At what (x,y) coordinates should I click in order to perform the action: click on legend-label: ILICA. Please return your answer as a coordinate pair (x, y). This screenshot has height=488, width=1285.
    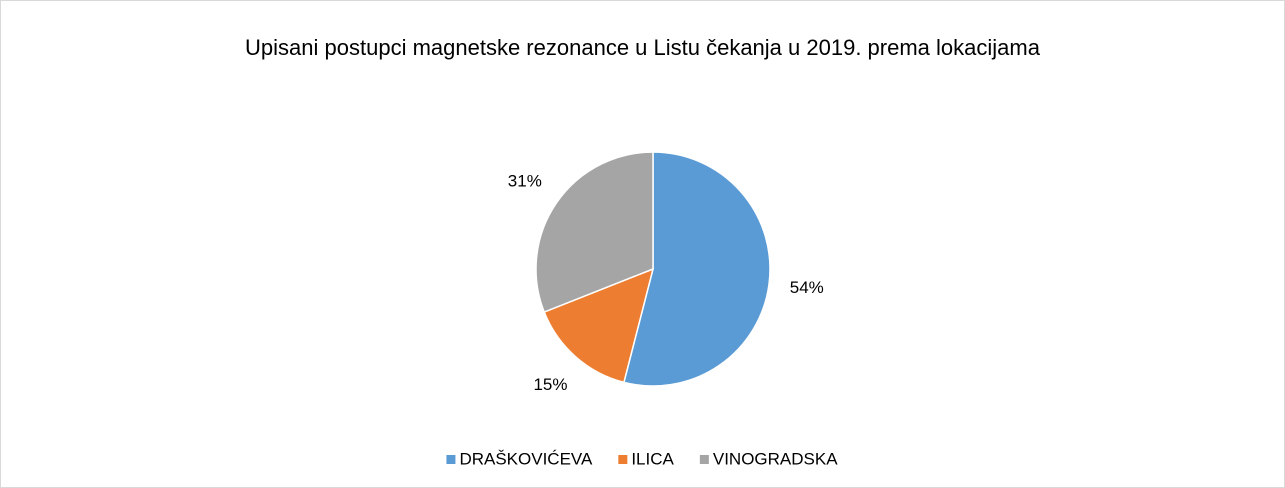
    Looking at the image, I should click on (652, 458).